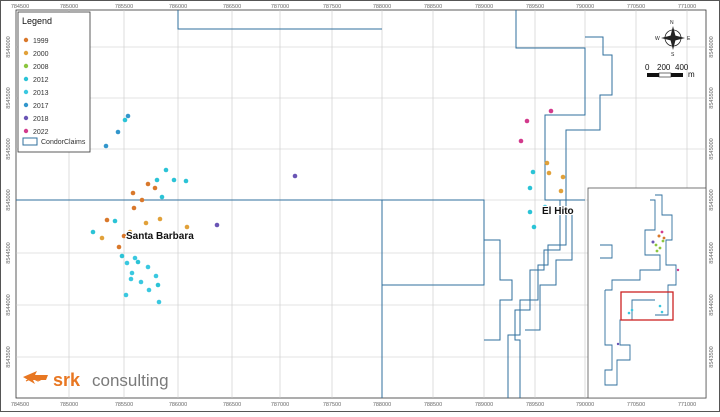  Describe the element at coordinates (332, 405) in the screenshot. I see `x-tick-bottom: 787500` at that location.